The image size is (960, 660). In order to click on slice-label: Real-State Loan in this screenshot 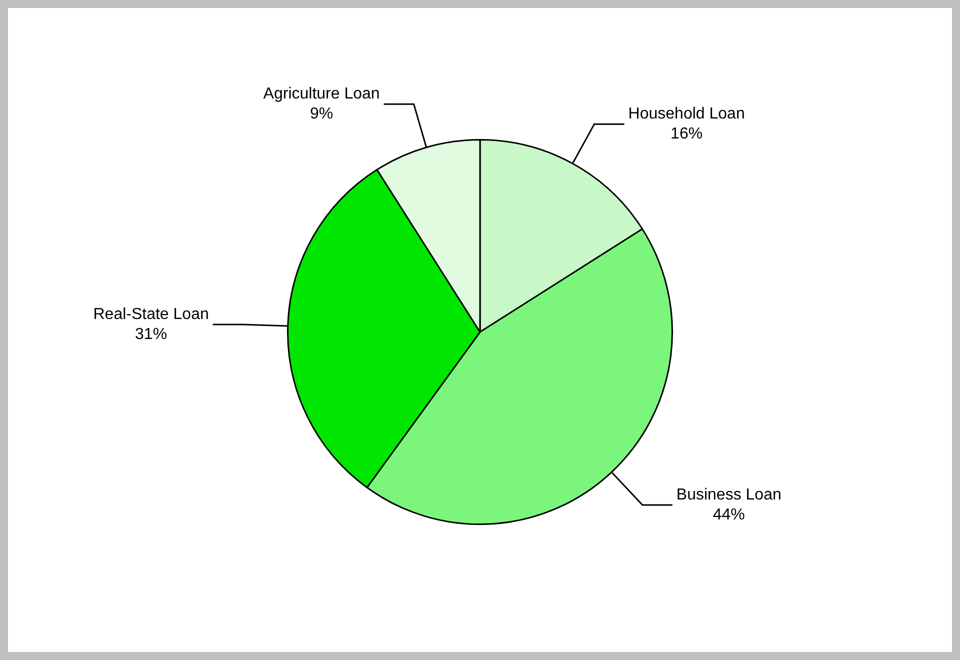, I will do `click(151, 314)`.